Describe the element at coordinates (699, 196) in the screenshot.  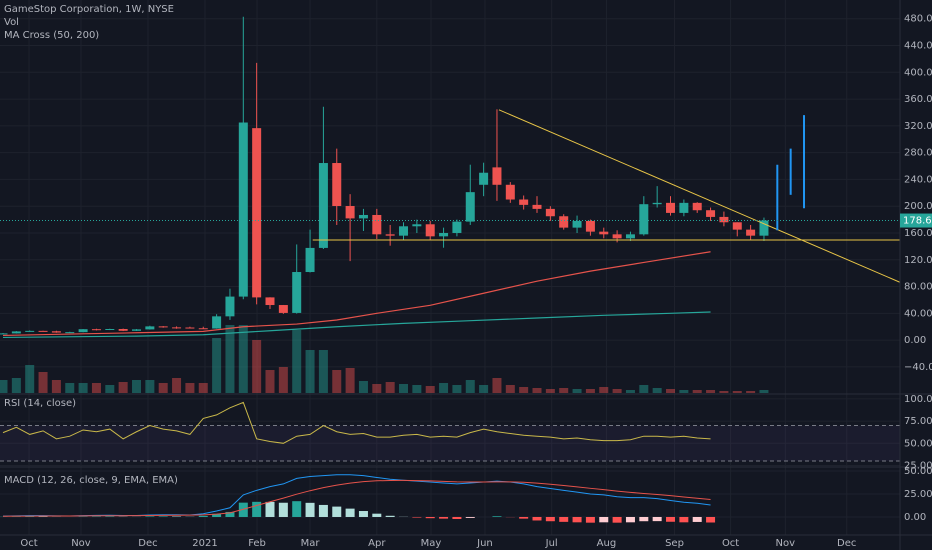
I see `trendline` at that location.